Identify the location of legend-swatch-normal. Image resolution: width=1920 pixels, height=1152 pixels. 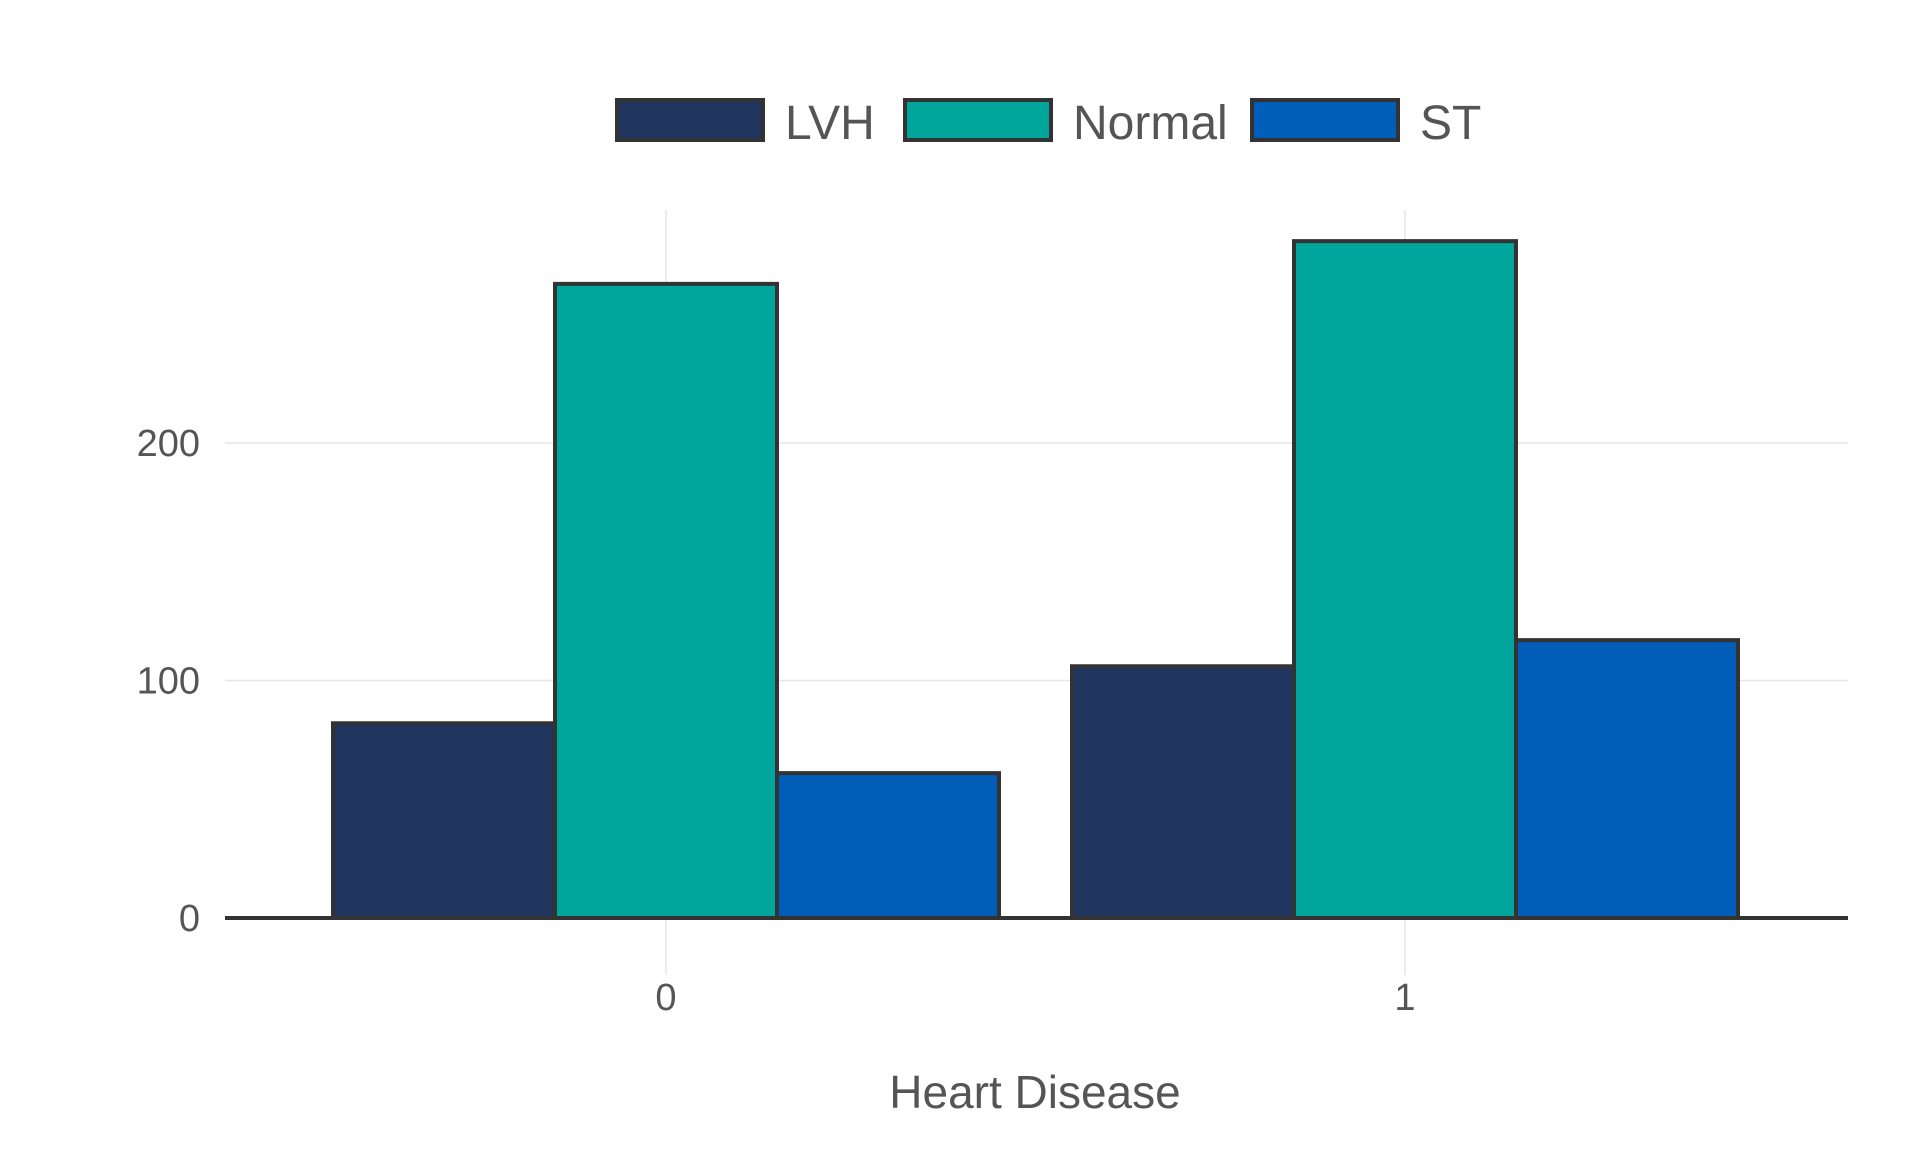
(978, 120).